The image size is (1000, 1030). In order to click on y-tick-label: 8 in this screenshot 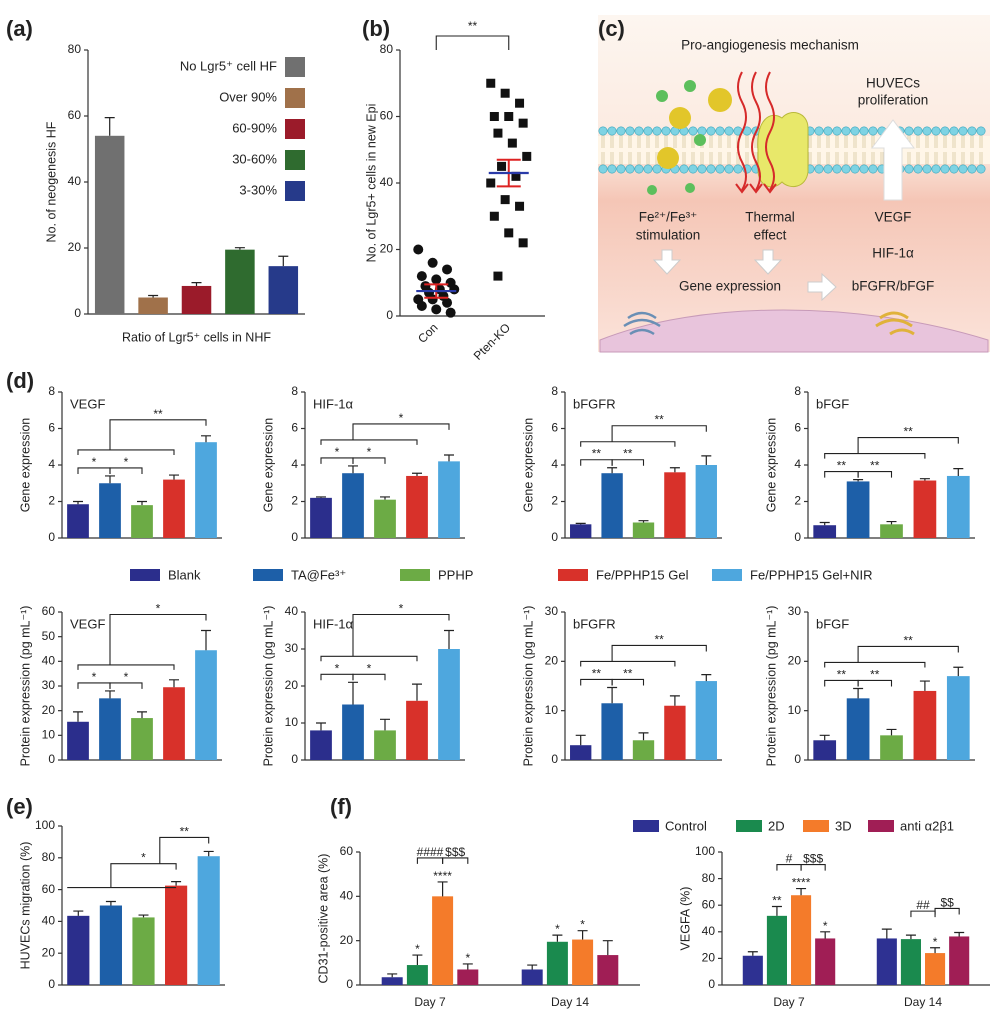, I will do `click(294, 391)`.